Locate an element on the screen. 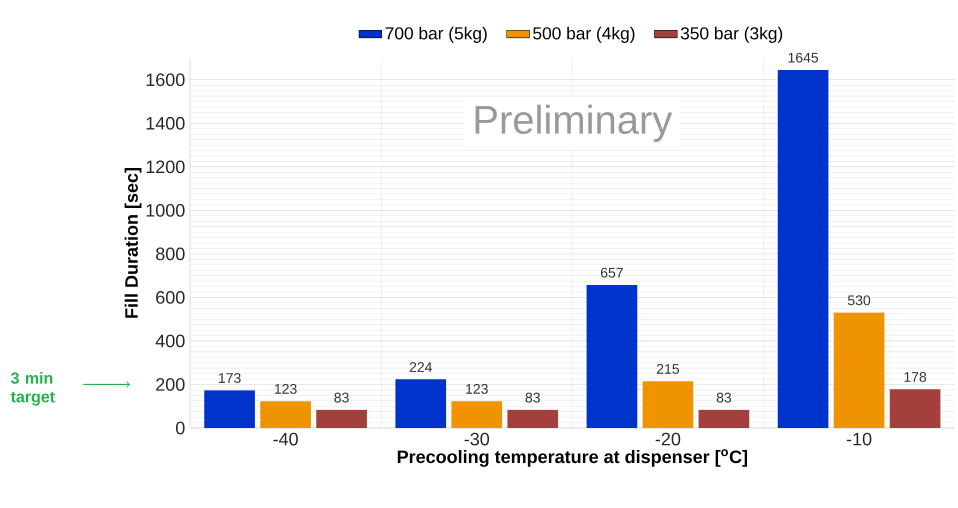 This screenshot has width=958, height=508. text: 3 min target is located at coordinates (32, 389).